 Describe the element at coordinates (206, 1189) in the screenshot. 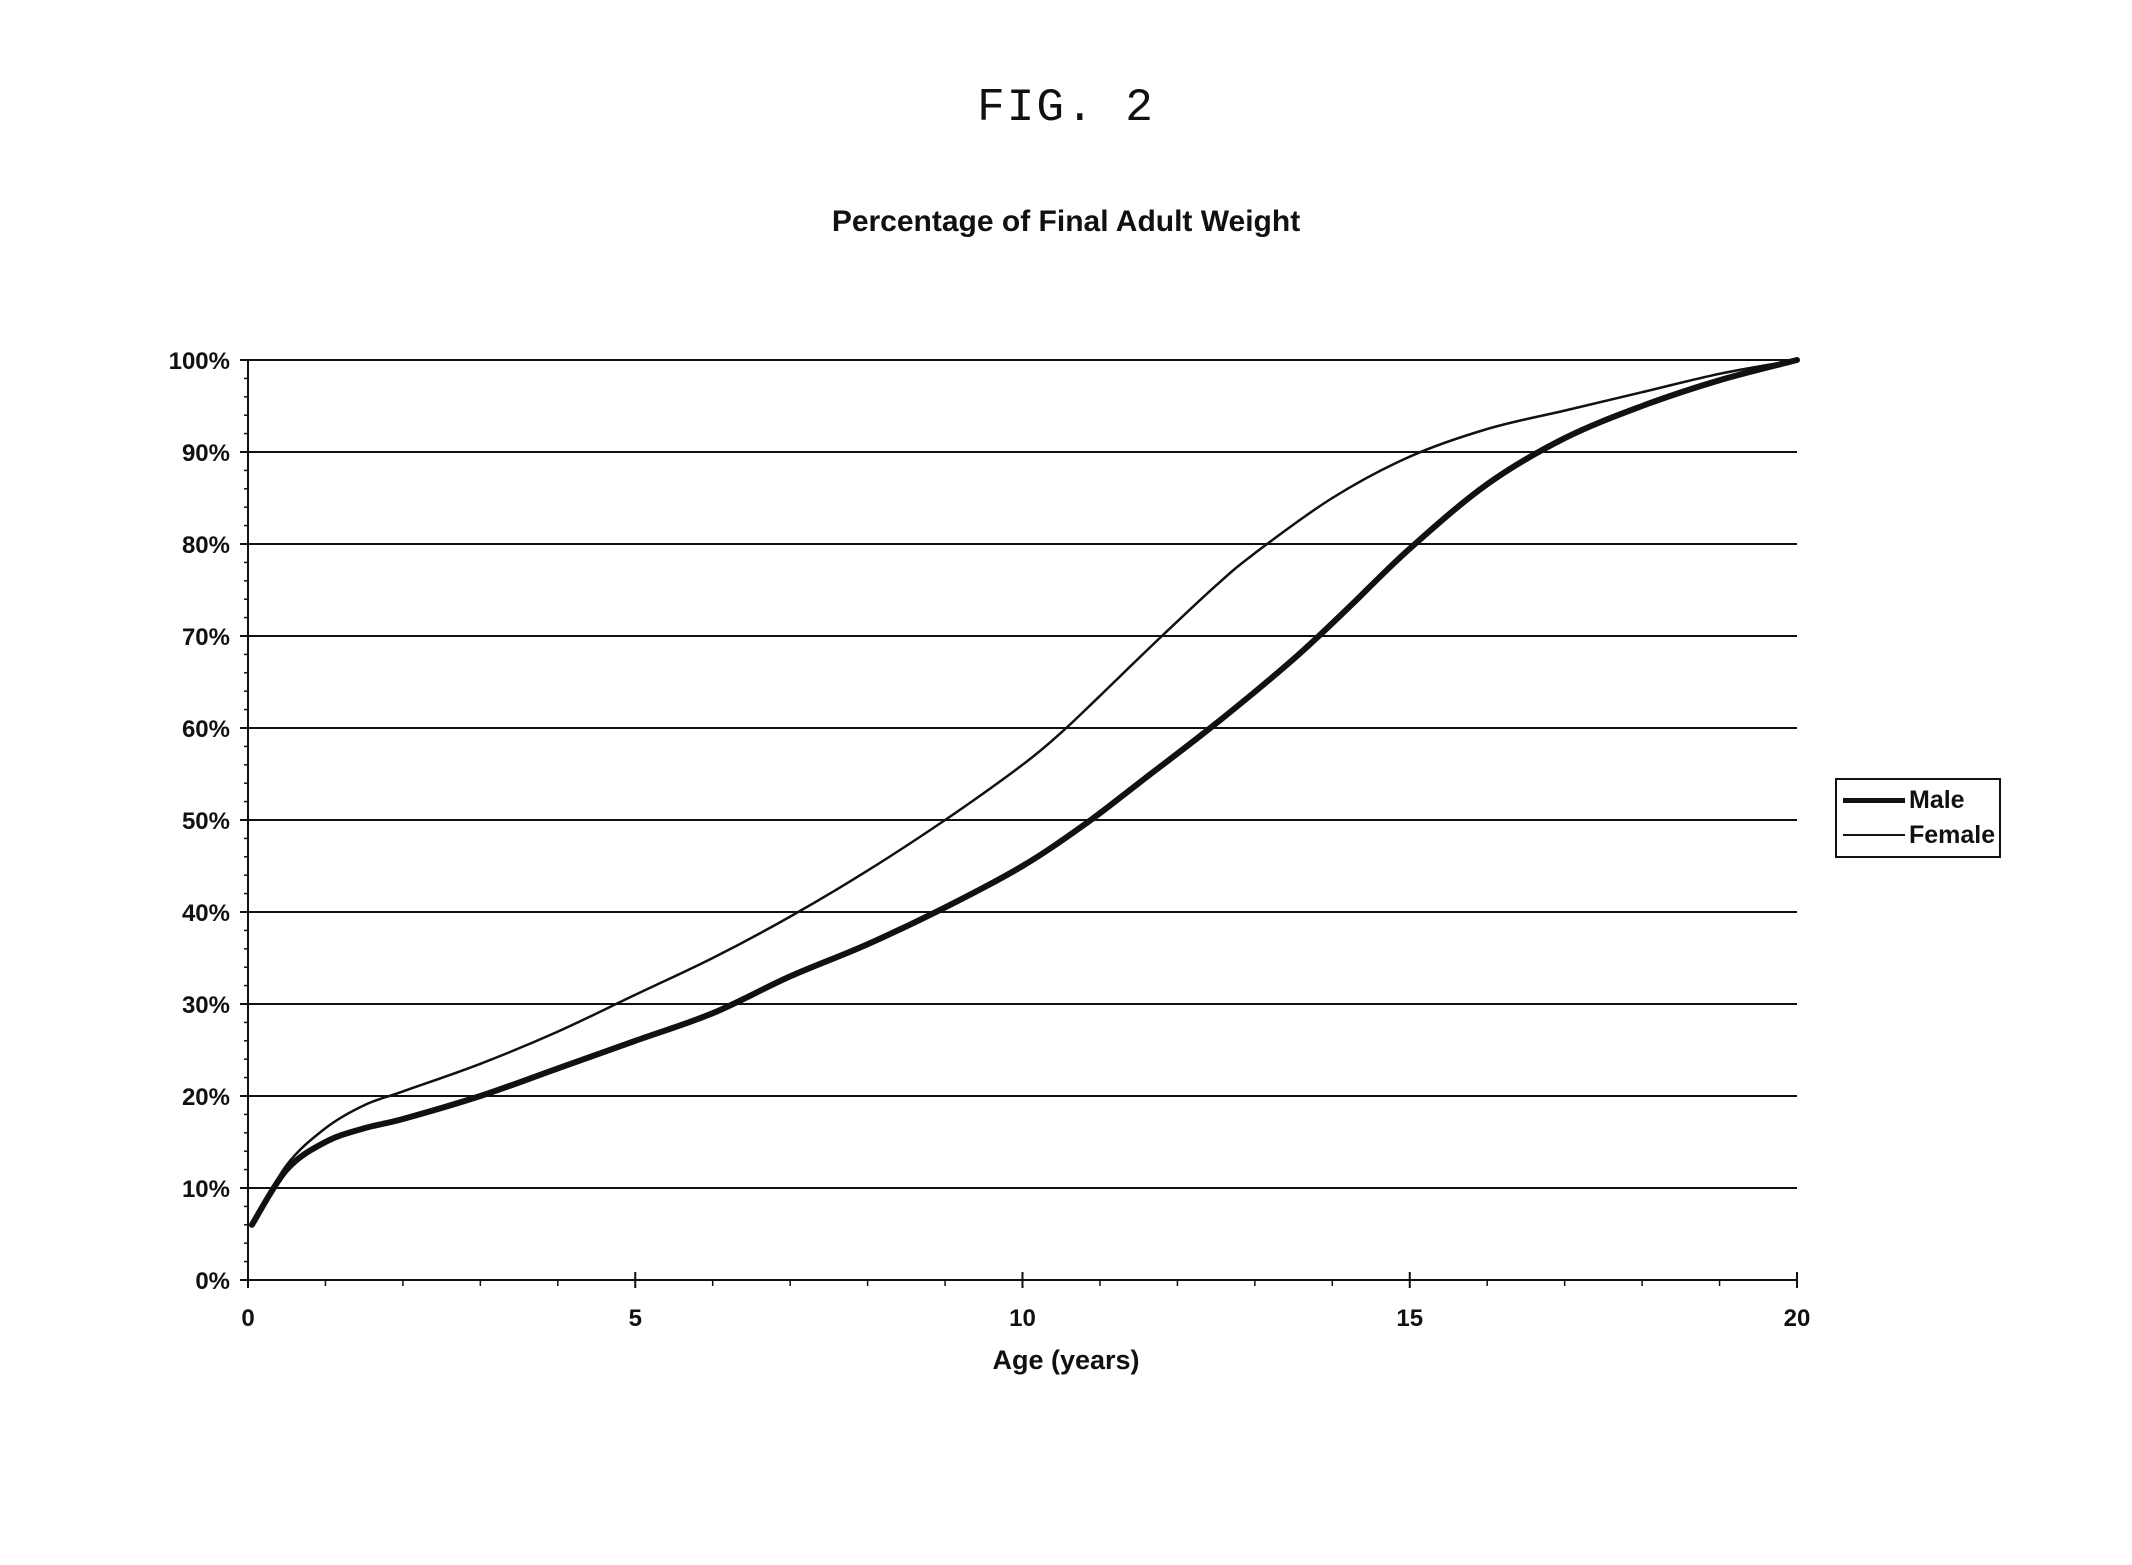

I see `y-tick-label-1: 10%` at that location.